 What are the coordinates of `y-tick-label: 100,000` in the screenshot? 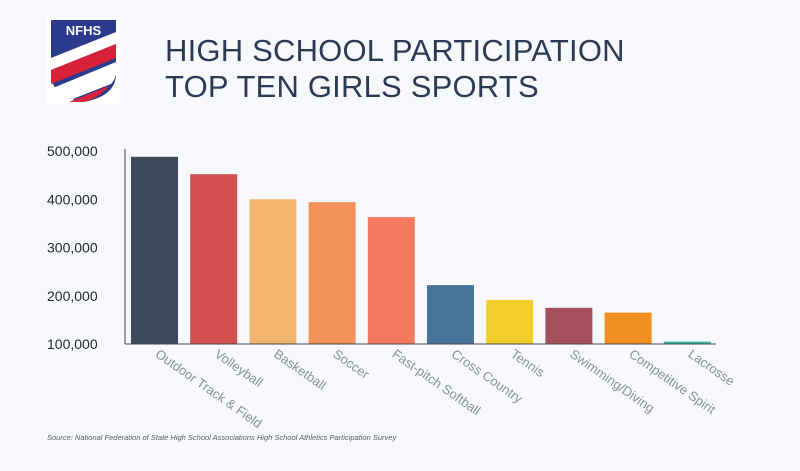 It's located at (72, 344).